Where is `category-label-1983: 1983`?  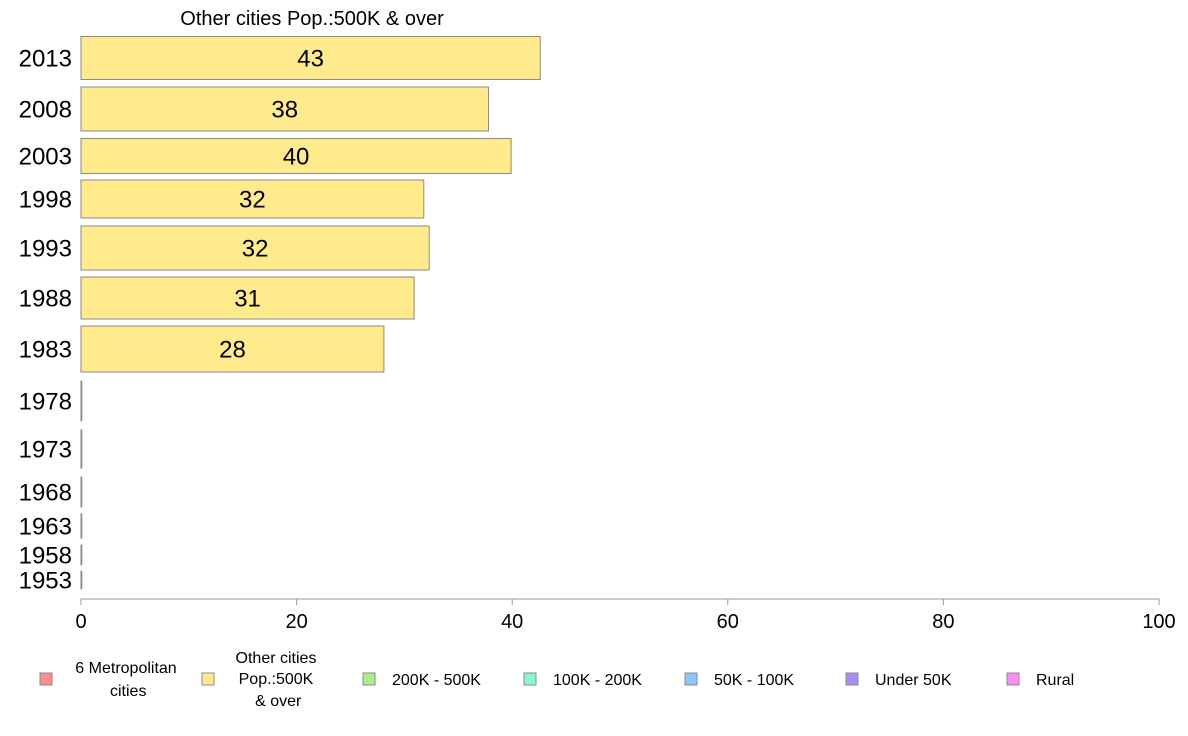
category-label-1983: 1983 is located at coordinates (45, 350).